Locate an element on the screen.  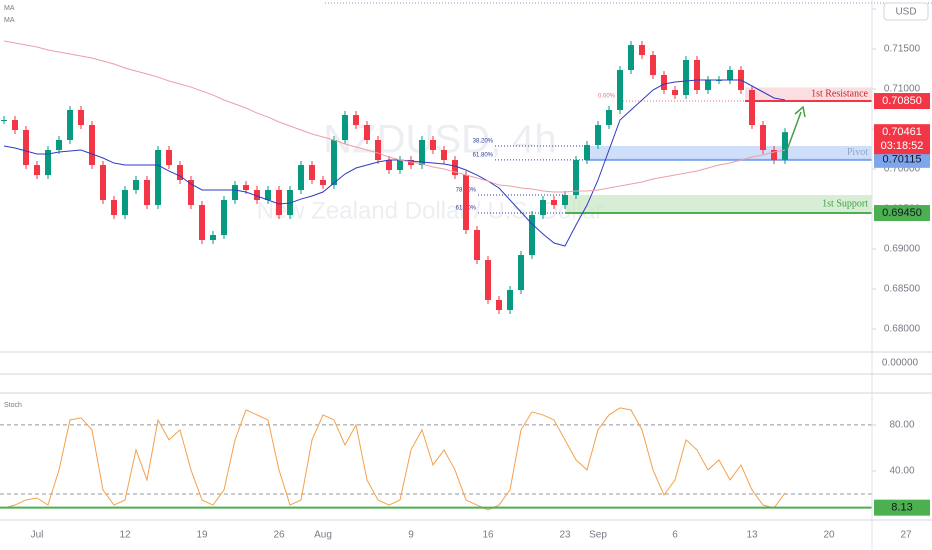
marker-label: 8.13 is located at coordinates (901, 508).